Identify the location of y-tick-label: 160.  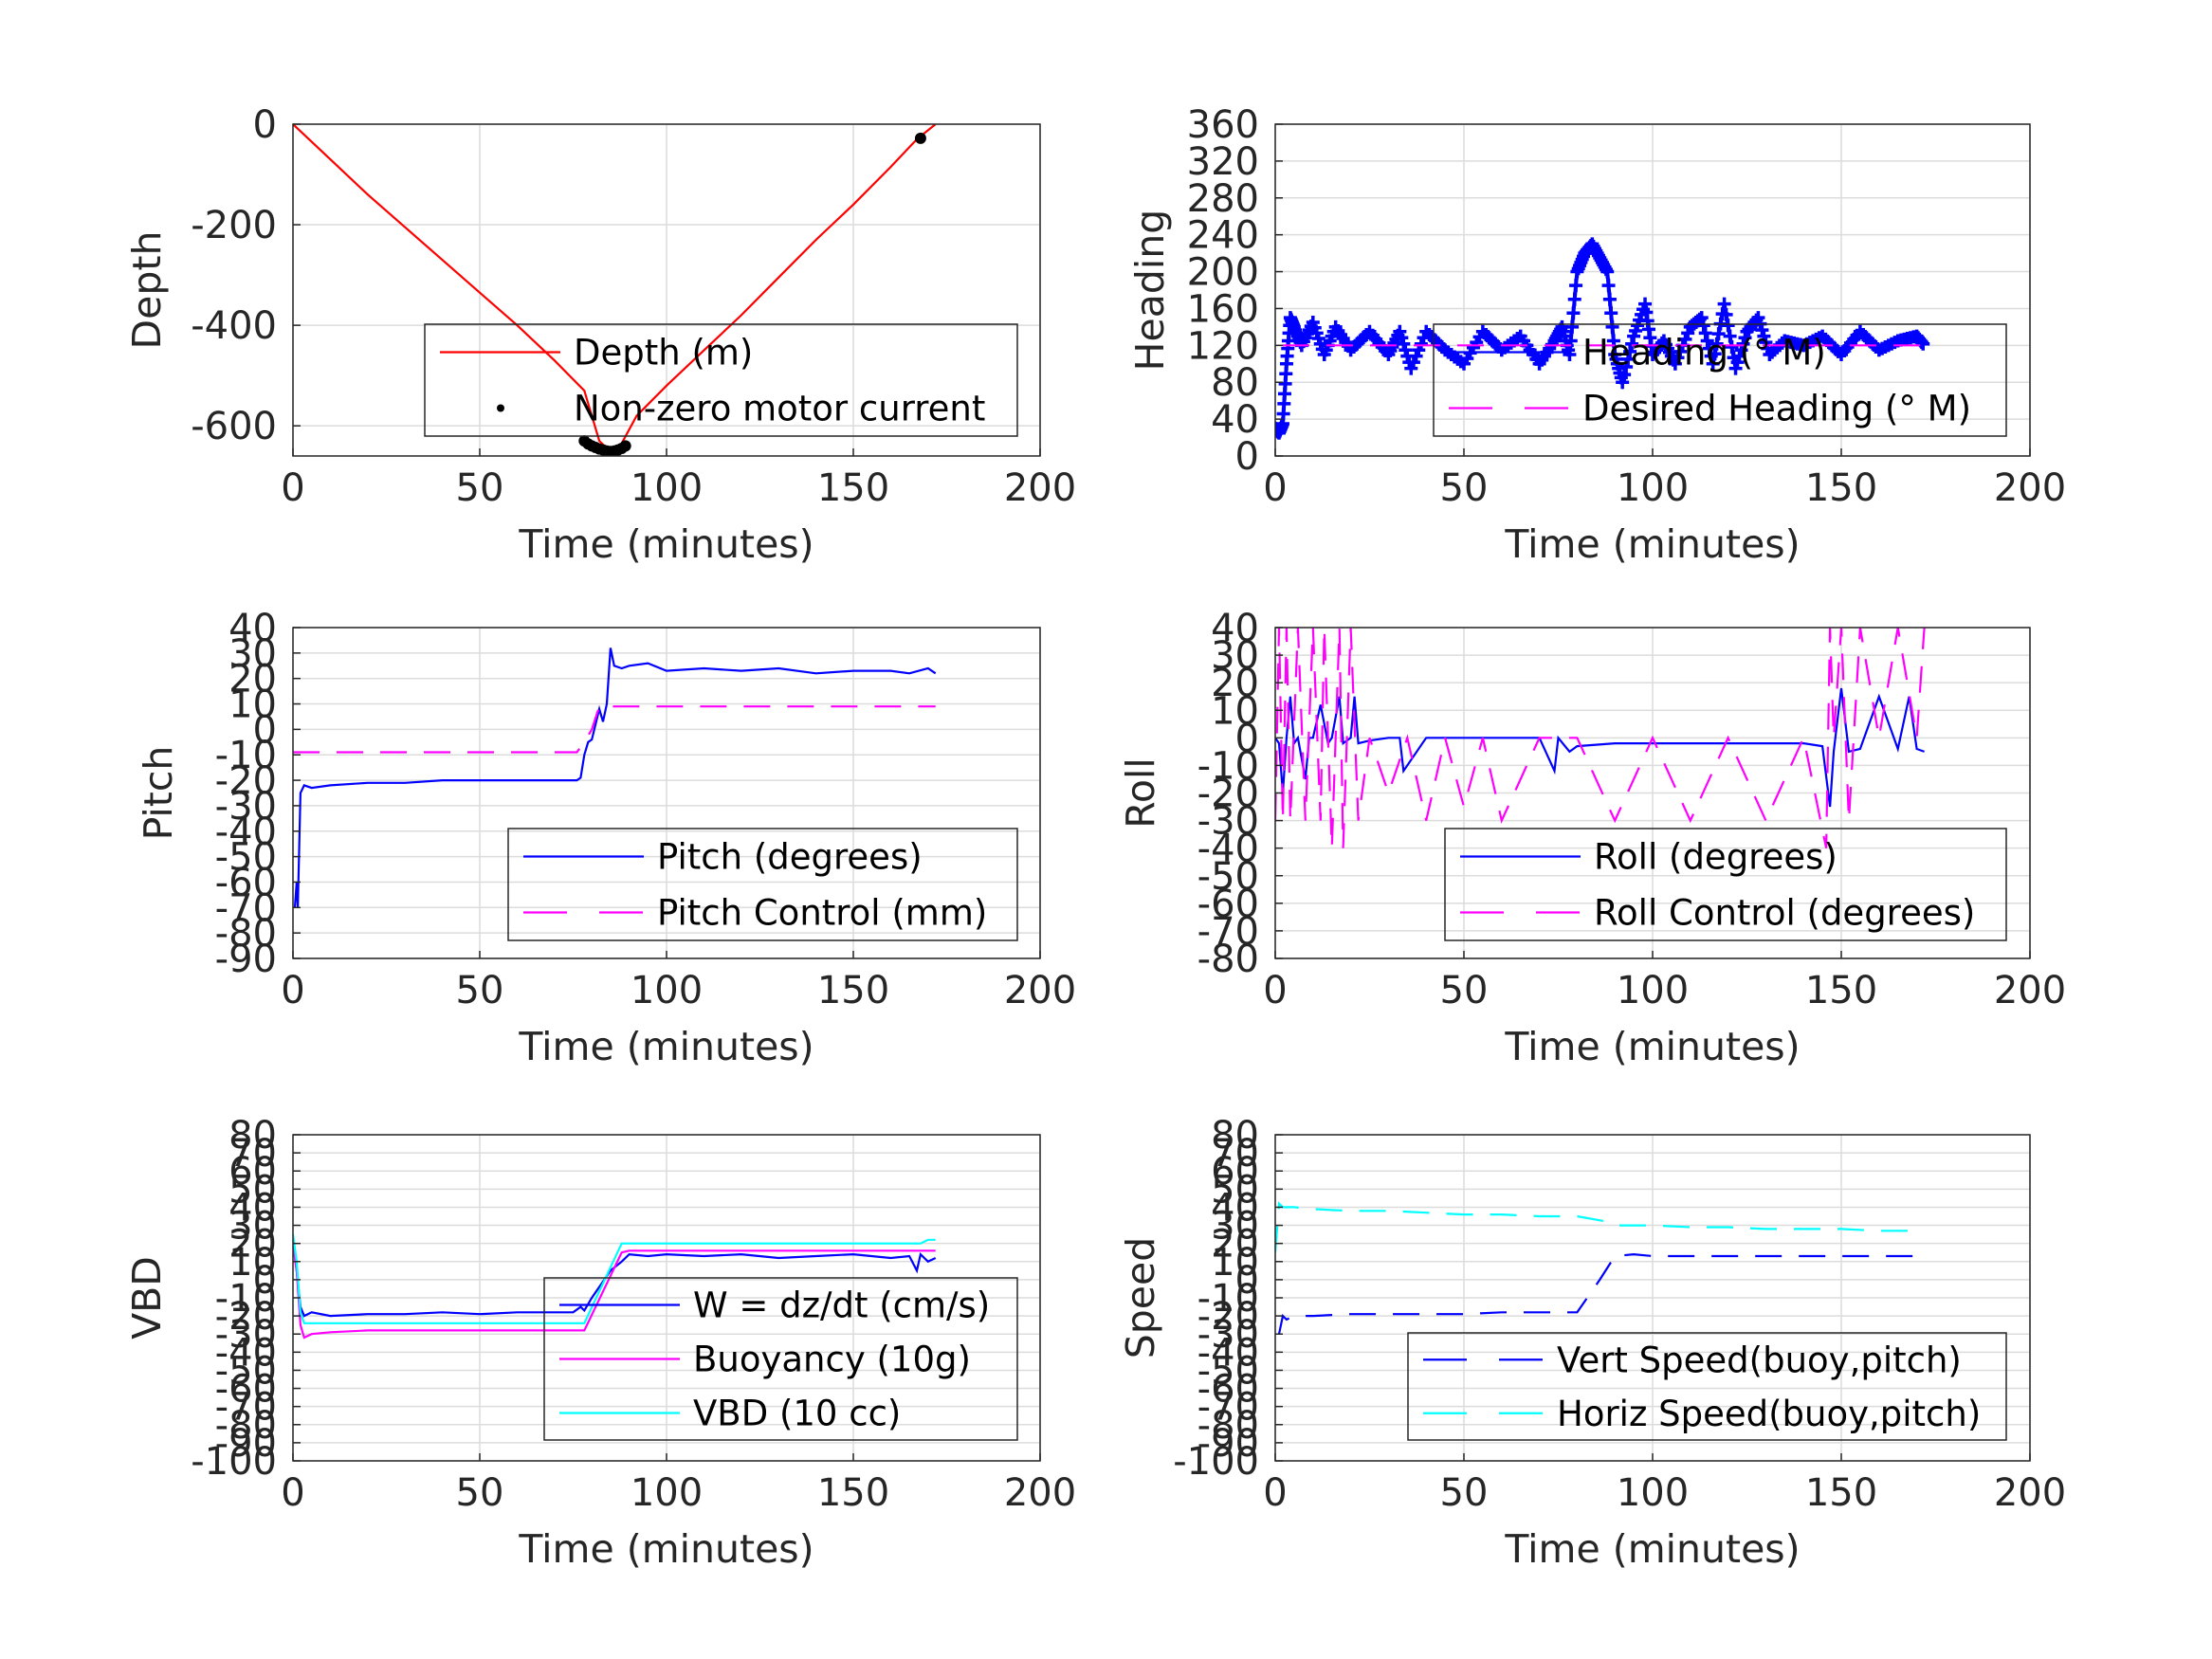
(1223, 309).